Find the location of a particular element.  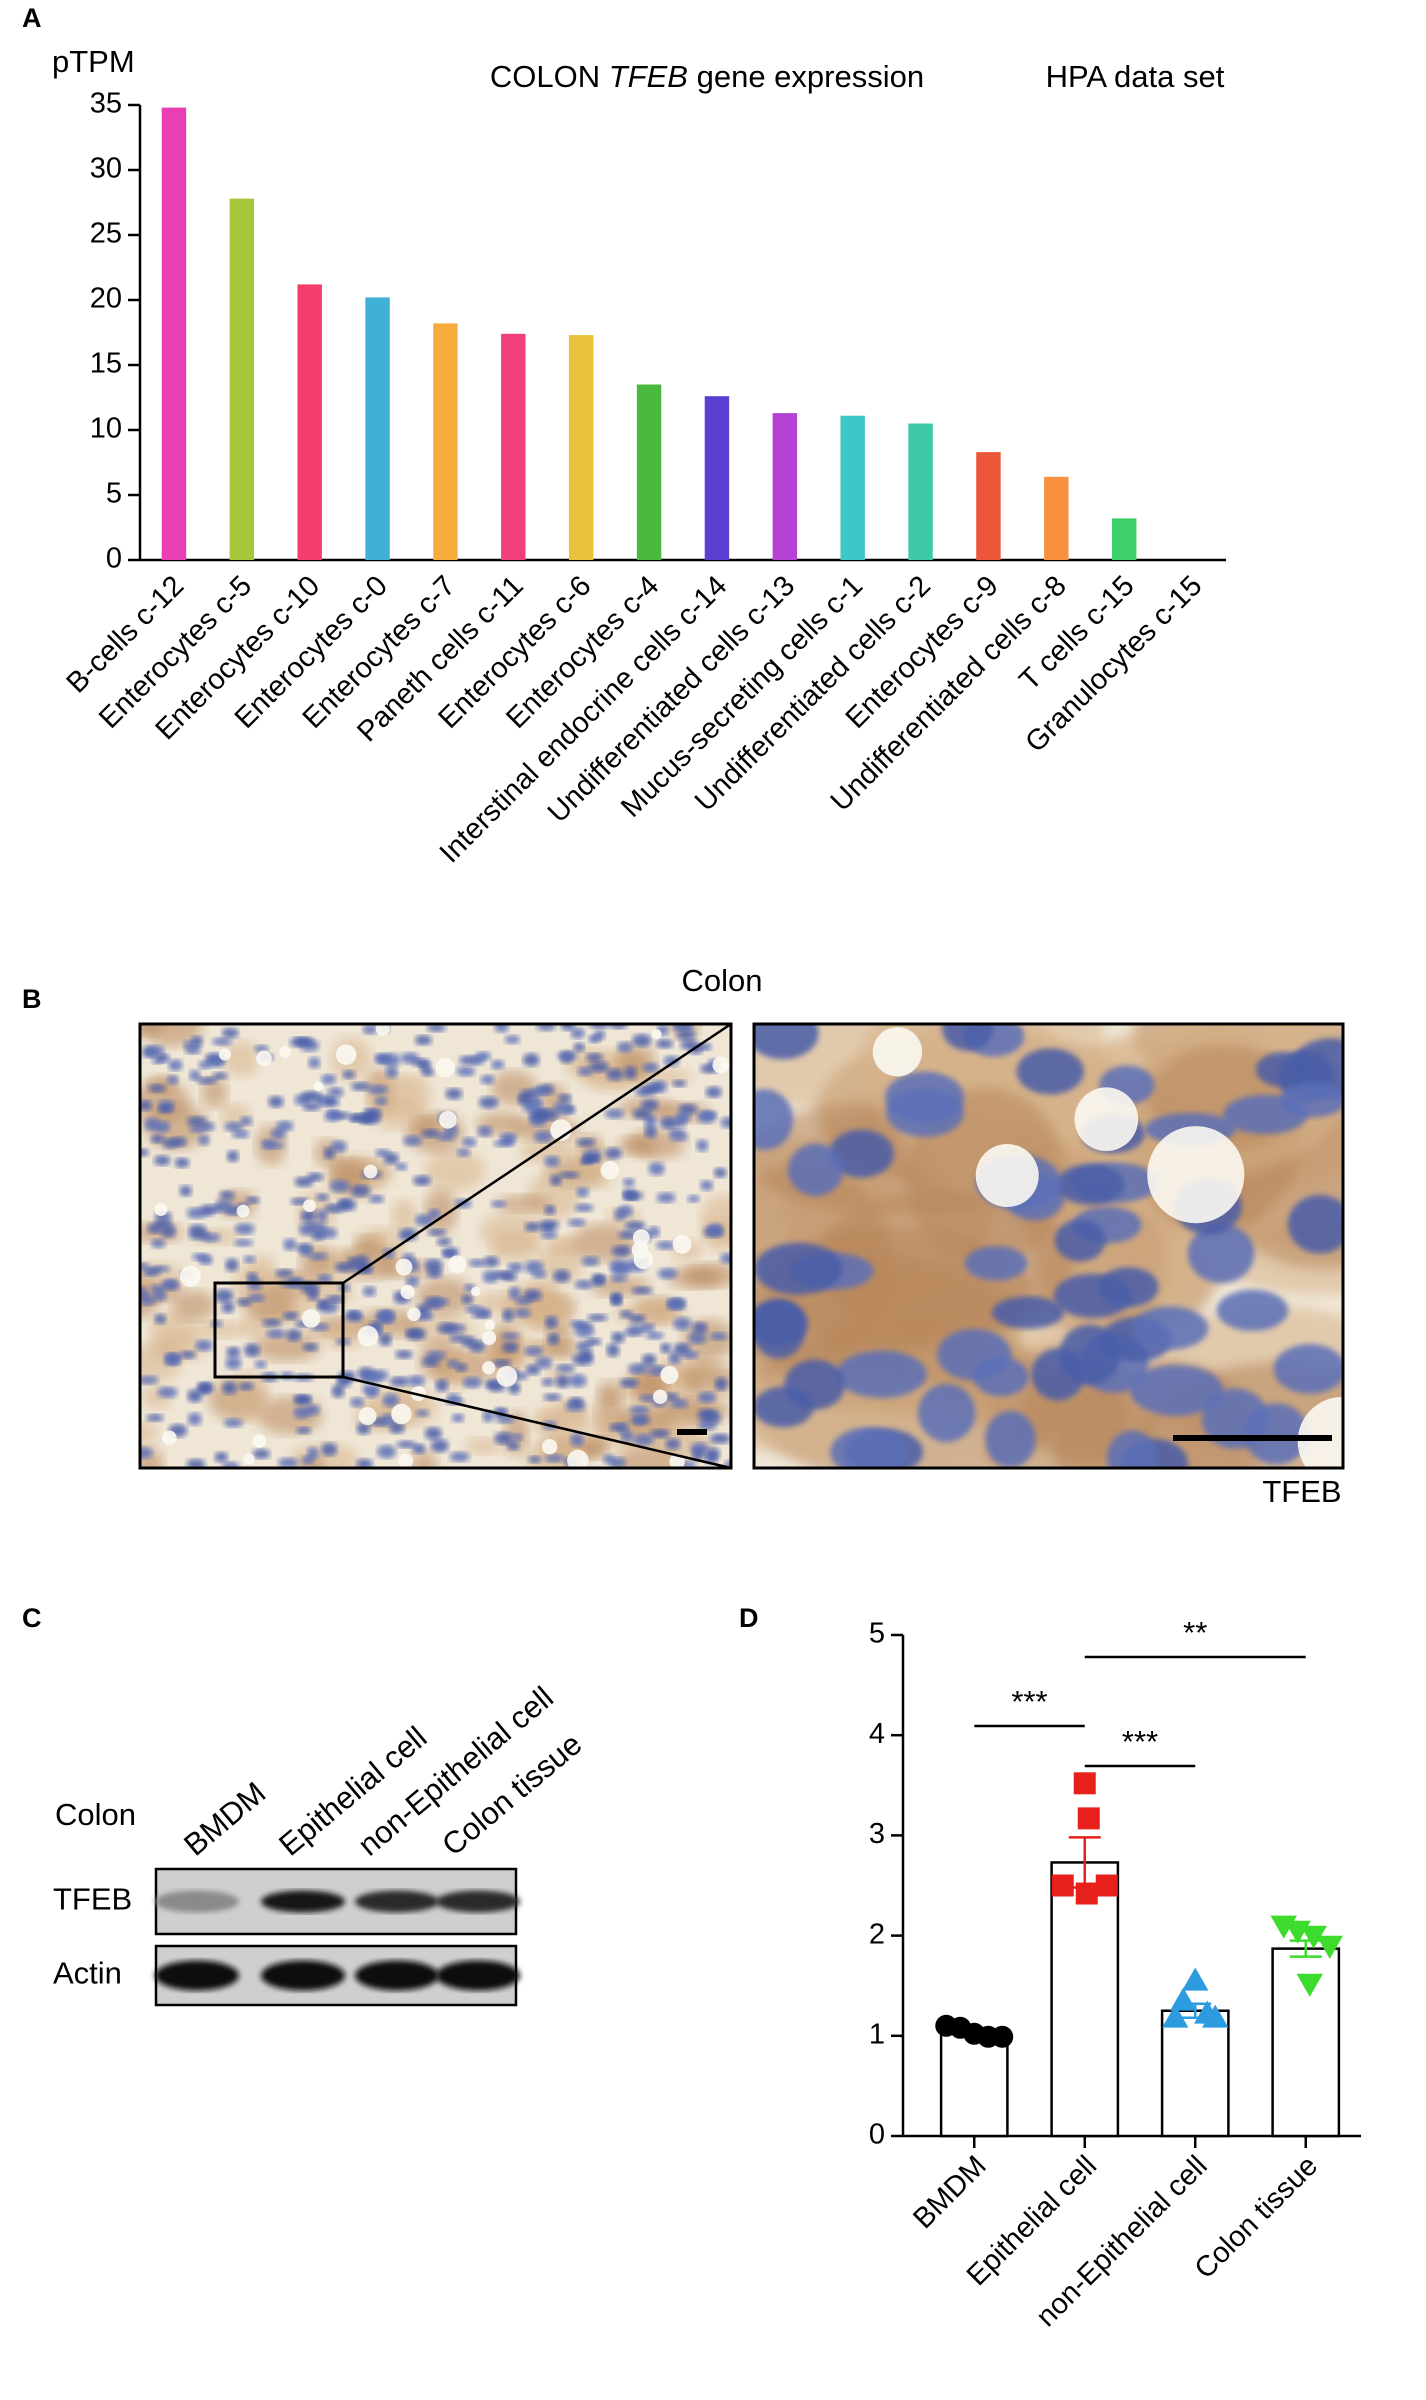

panel-label: A is located at coordinates (32, 18).